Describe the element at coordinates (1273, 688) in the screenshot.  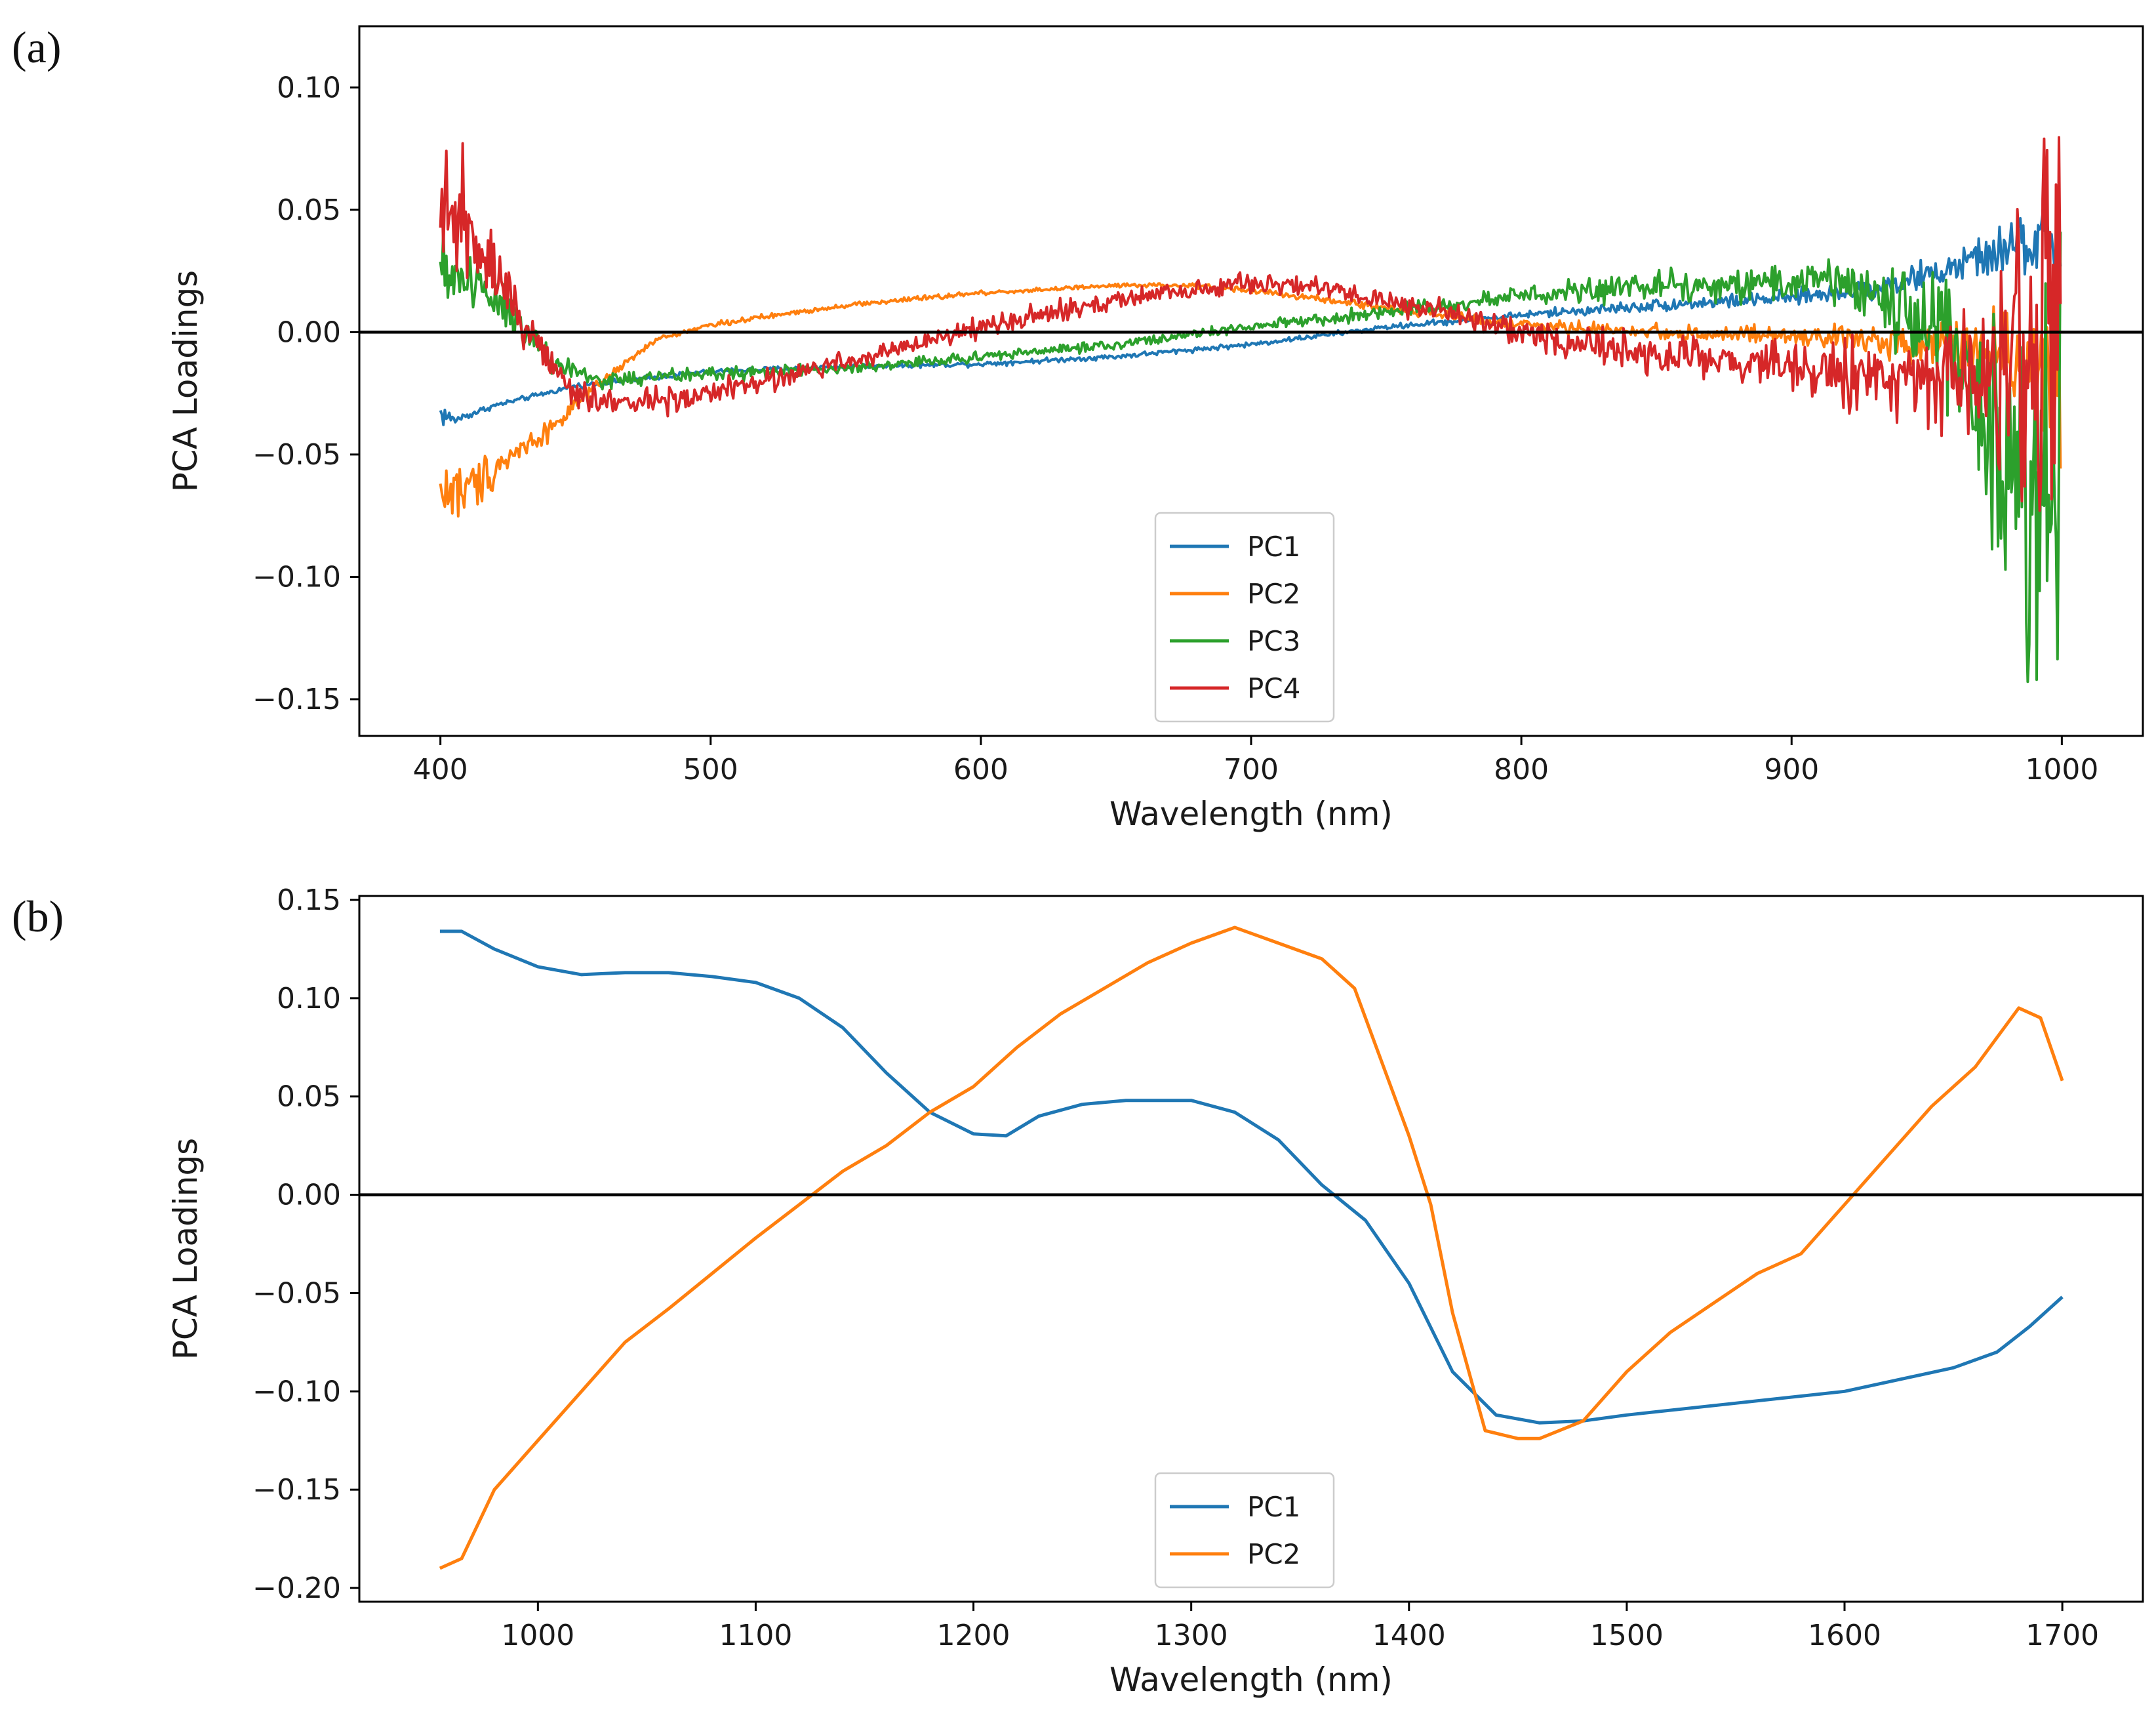
I see `legend-label-pc4: PC4` at that location.